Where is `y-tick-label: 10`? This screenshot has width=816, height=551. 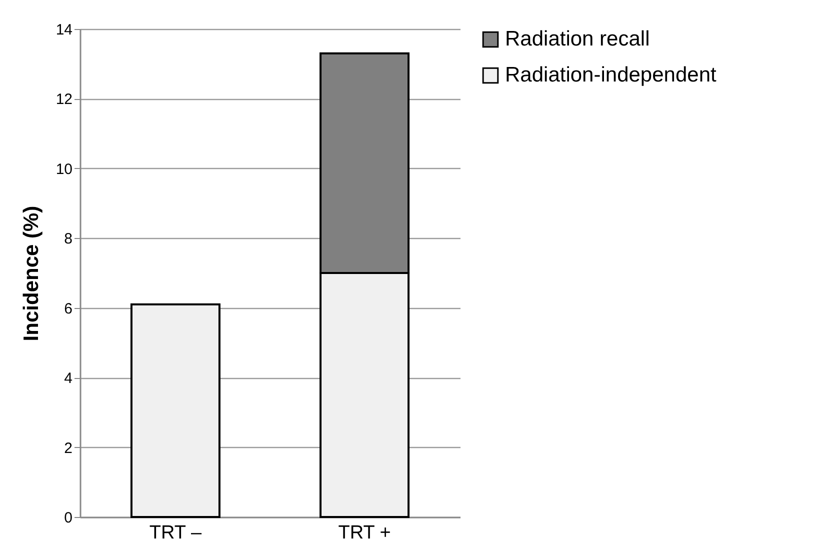
y-tick-label: 10 is located at coordinates (64, 169).